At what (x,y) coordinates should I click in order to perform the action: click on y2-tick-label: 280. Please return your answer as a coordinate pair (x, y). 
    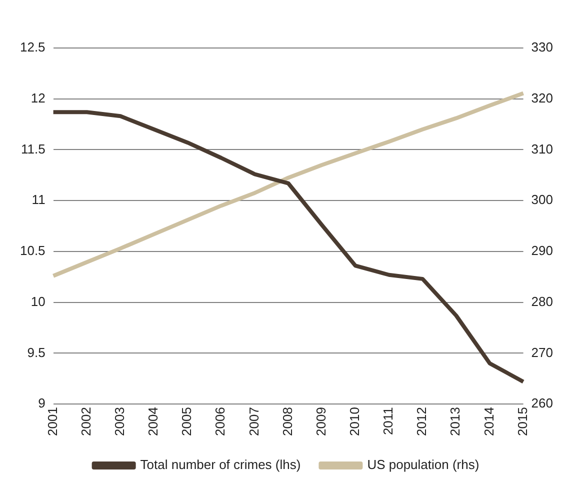
    Looking at the image, I should click on (542, 301).